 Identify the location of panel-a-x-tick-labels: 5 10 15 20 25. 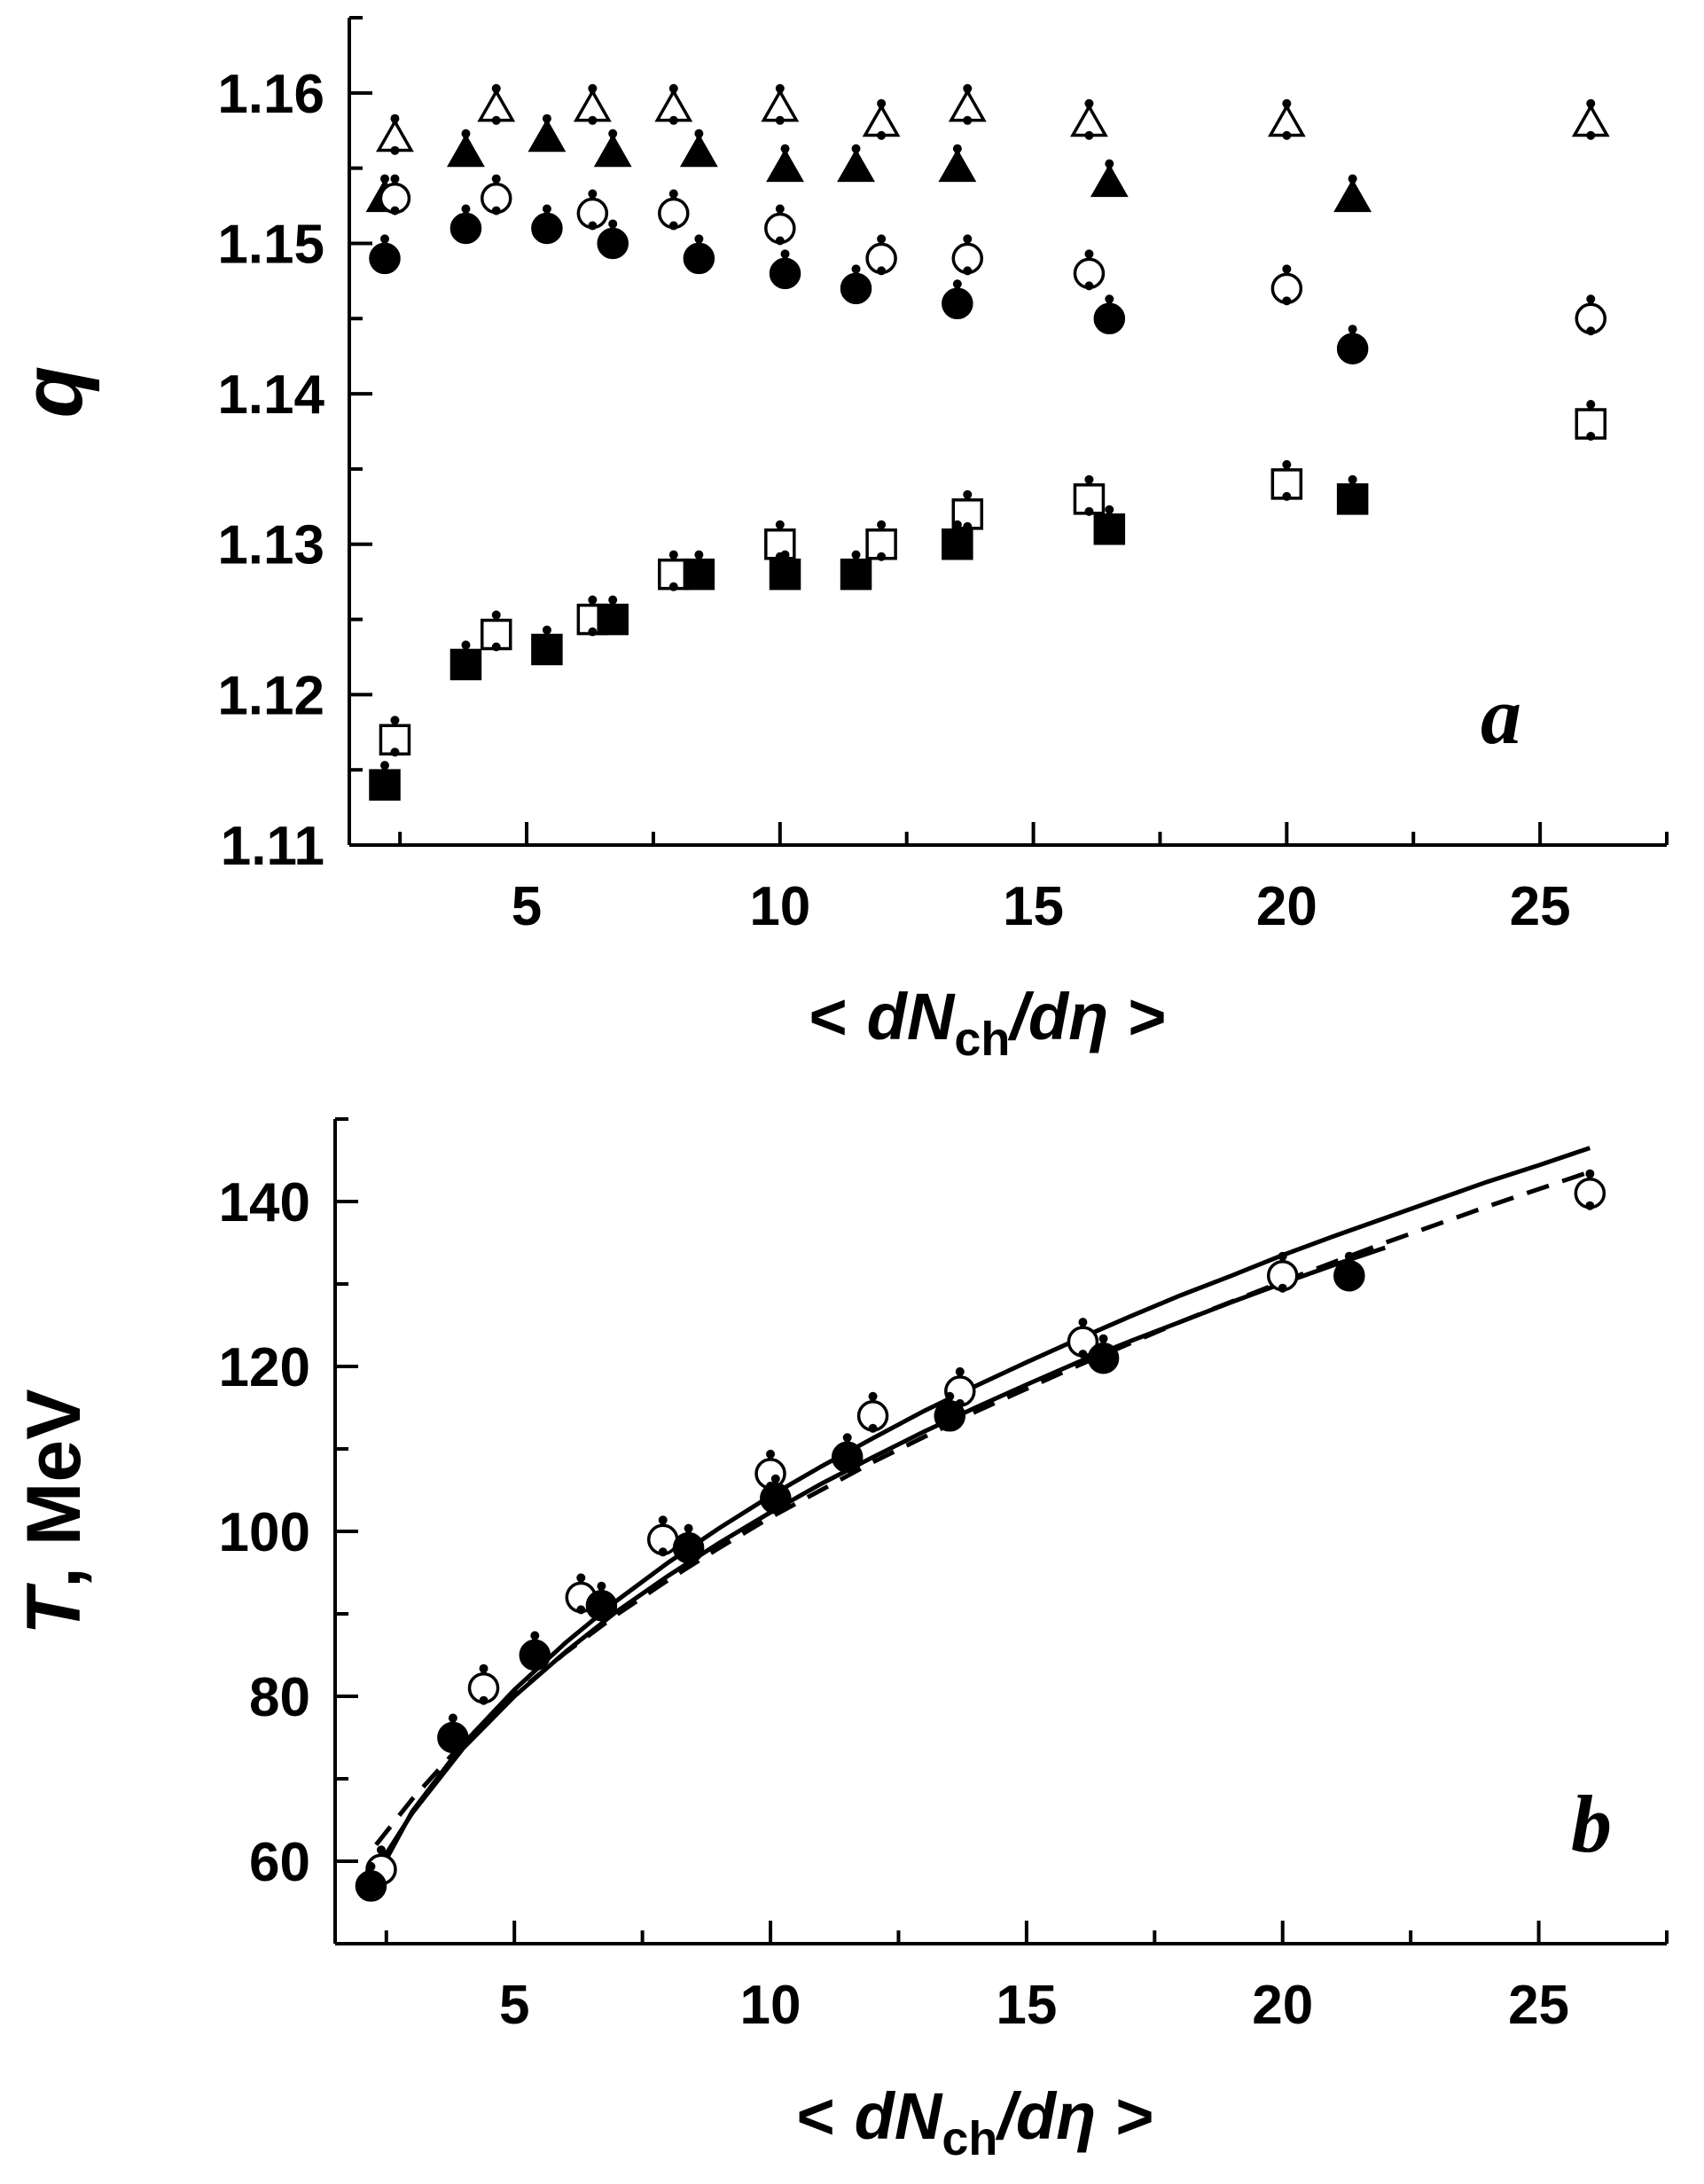
(1041, 906).